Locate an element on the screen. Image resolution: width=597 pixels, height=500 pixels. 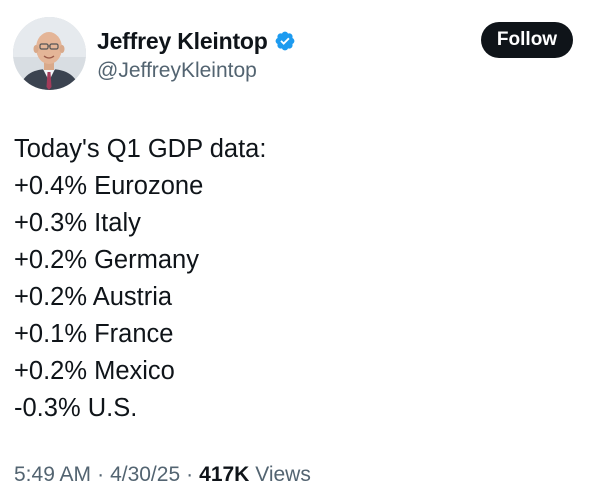
views-label: Views is located at coordinates (283, 474).